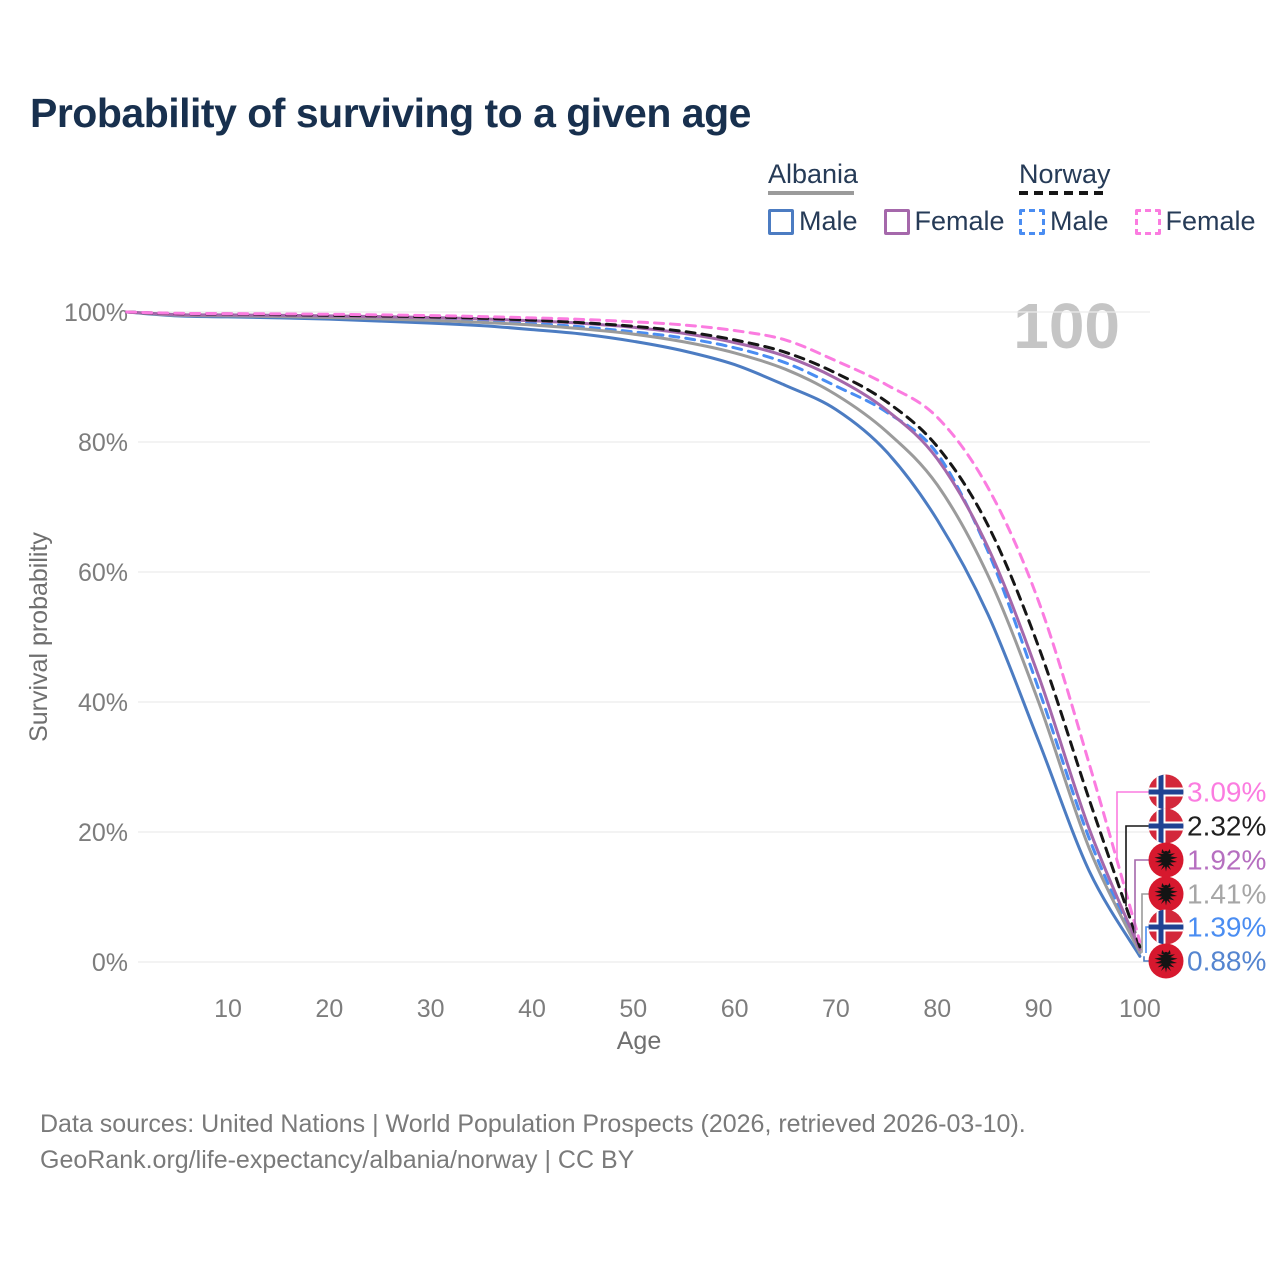 This screenshot has height=1280, width=1280. I want to click on y-tick-label: 0%, so click(110, 963).